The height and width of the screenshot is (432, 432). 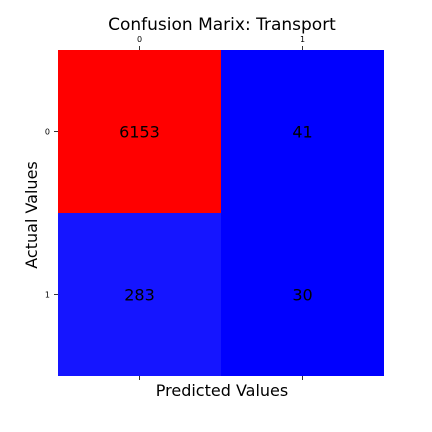 I want to click on y-tick-label-0: 0, so click(x=47, y=132).